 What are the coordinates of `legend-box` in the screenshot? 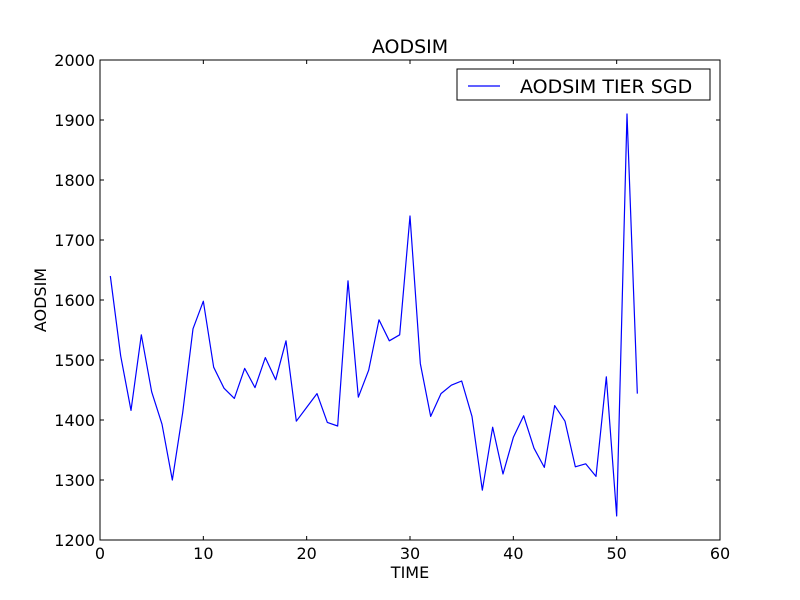 It's located at (583, 84).